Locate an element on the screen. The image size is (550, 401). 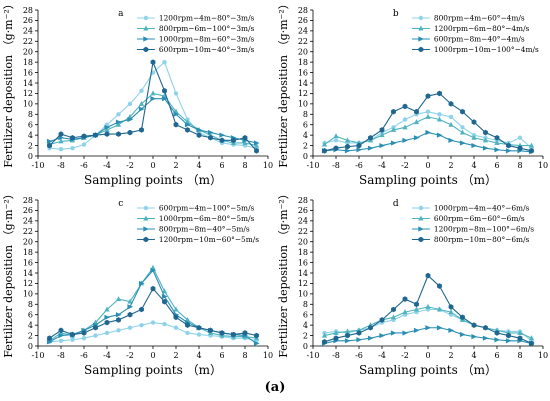
x-tick-label: -6 is located at coordinates (359, 355).